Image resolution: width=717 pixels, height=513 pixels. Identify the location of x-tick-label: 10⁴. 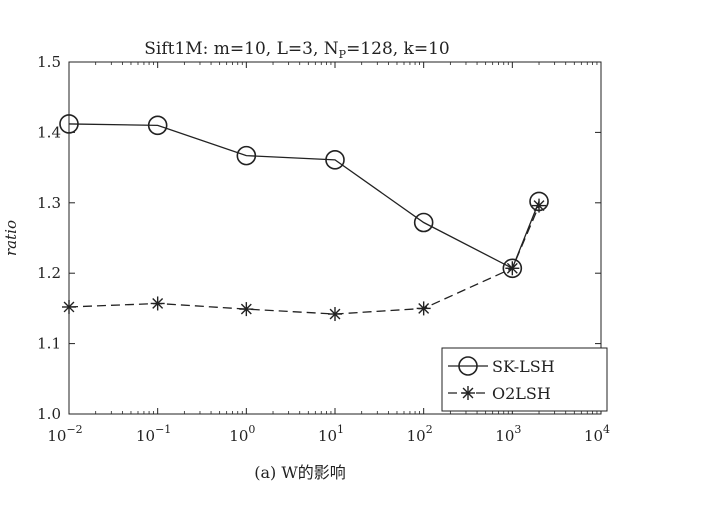
(597, 434).